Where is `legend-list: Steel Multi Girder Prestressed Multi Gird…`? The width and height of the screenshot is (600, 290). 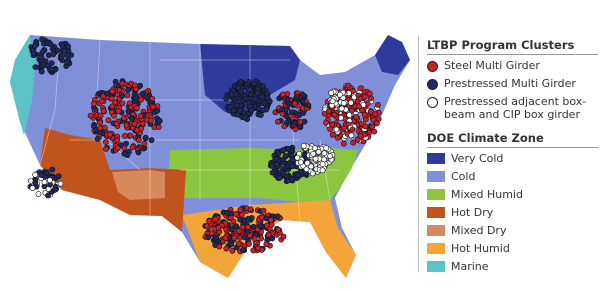
legend-list: Steel Multi Girder Prestressed Multi Gird… is located at coordinates (512, 90).